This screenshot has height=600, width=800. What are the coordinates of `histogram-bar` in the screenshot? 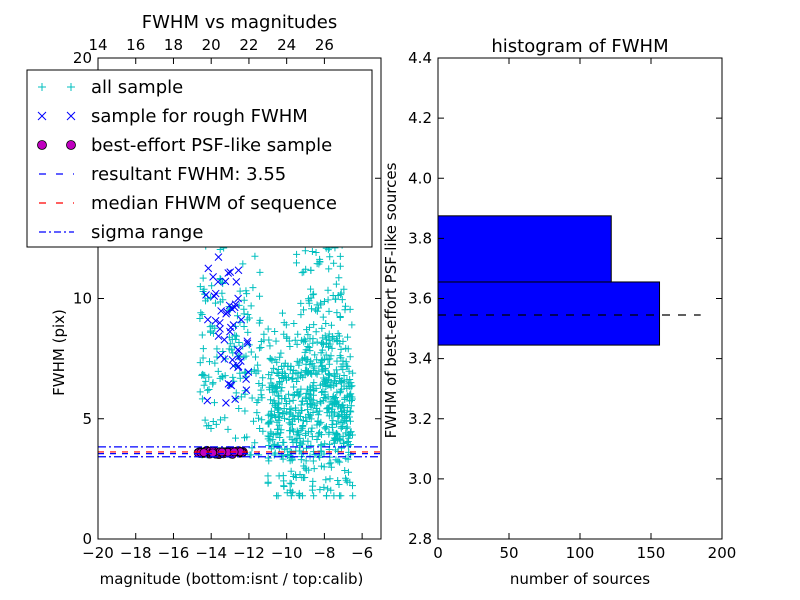 It's located at (549, 313).